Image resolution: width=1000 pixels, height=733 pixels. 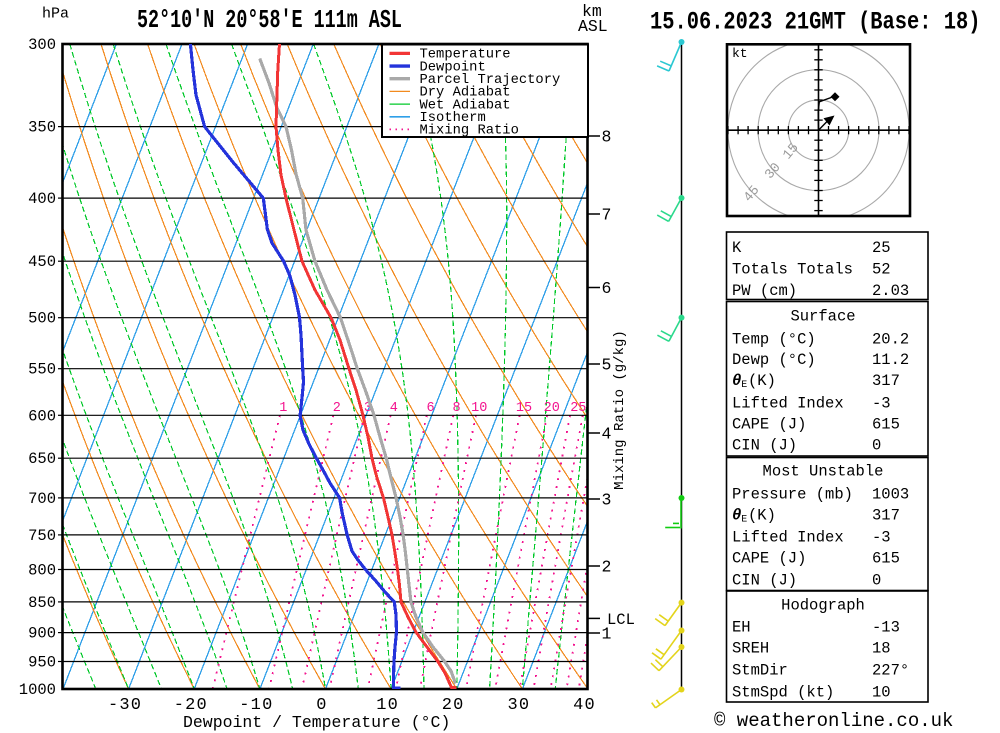 I want to click on svg-text: Mixing Ratio, so click(x=469, y=131).